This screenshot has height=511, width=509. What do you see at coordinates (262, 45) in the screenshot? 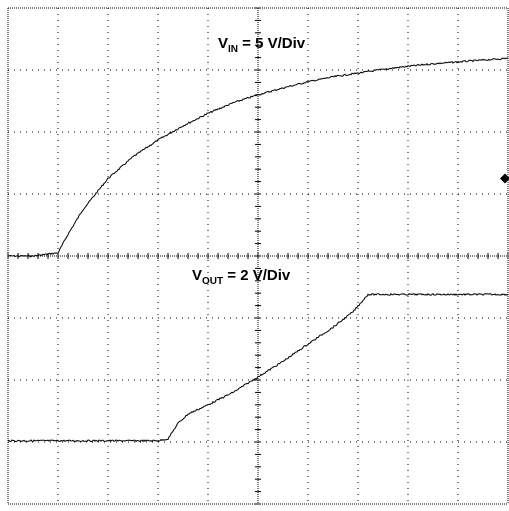
I see `vin-label: VIN = 5 V/Div` at bounding box center [262, 45].